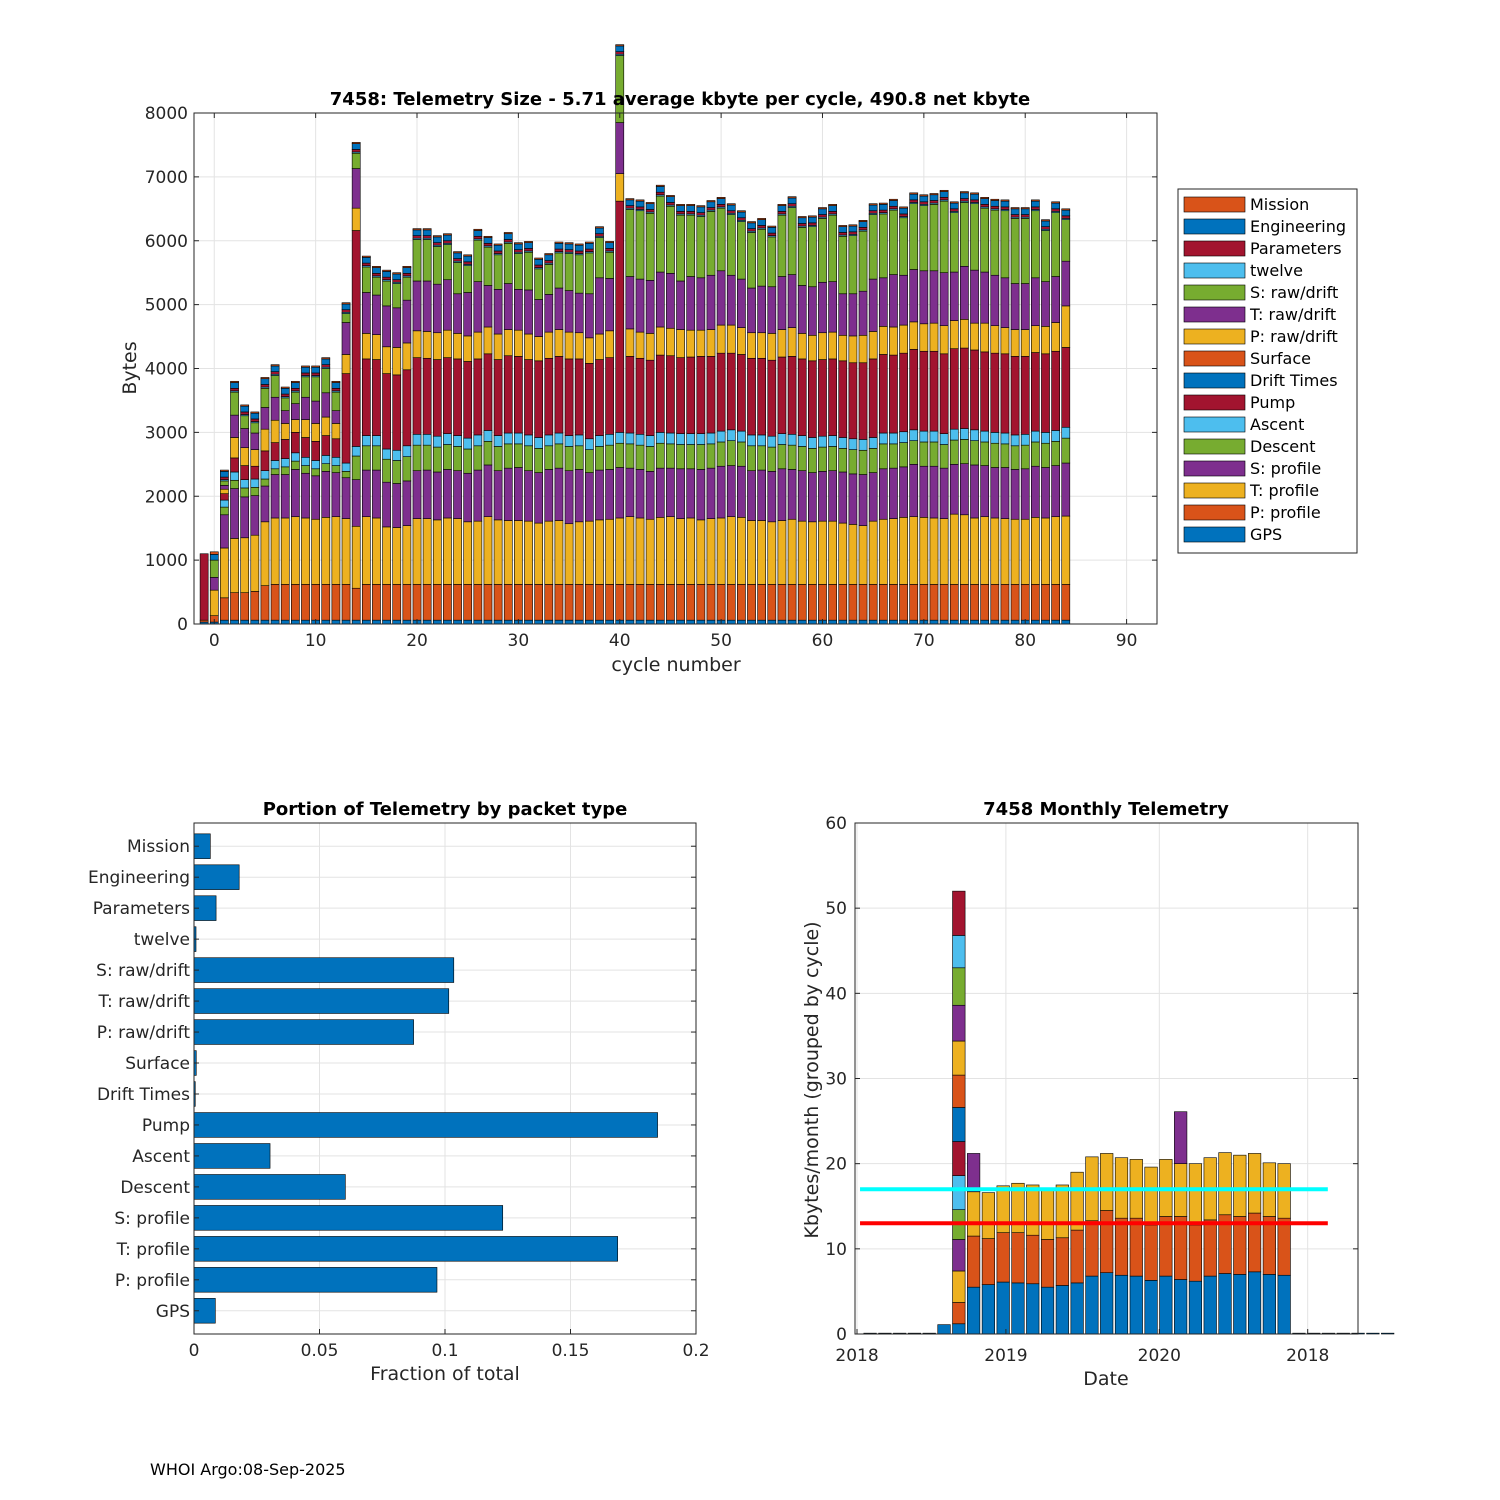 This screenshot has width=1500, height=1500. Describe the element at coordinates (1240, 1185) in the screenshot. I see `monthly-bar-segment-t-profile` at that location.